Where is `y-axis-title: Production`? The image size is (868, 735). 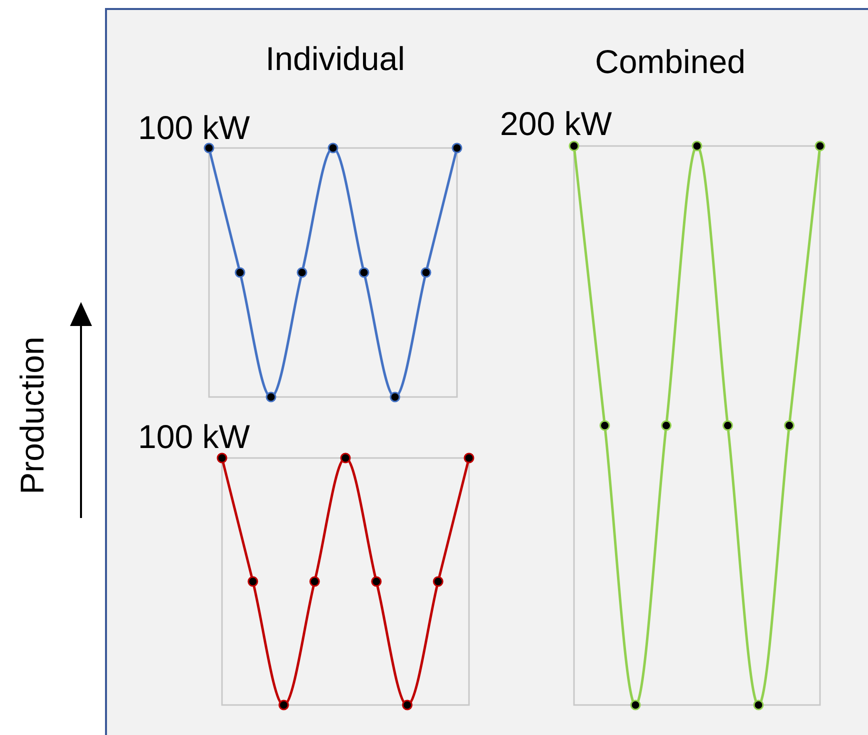 y-axis-title: Production is located at coordinates (31, 415).